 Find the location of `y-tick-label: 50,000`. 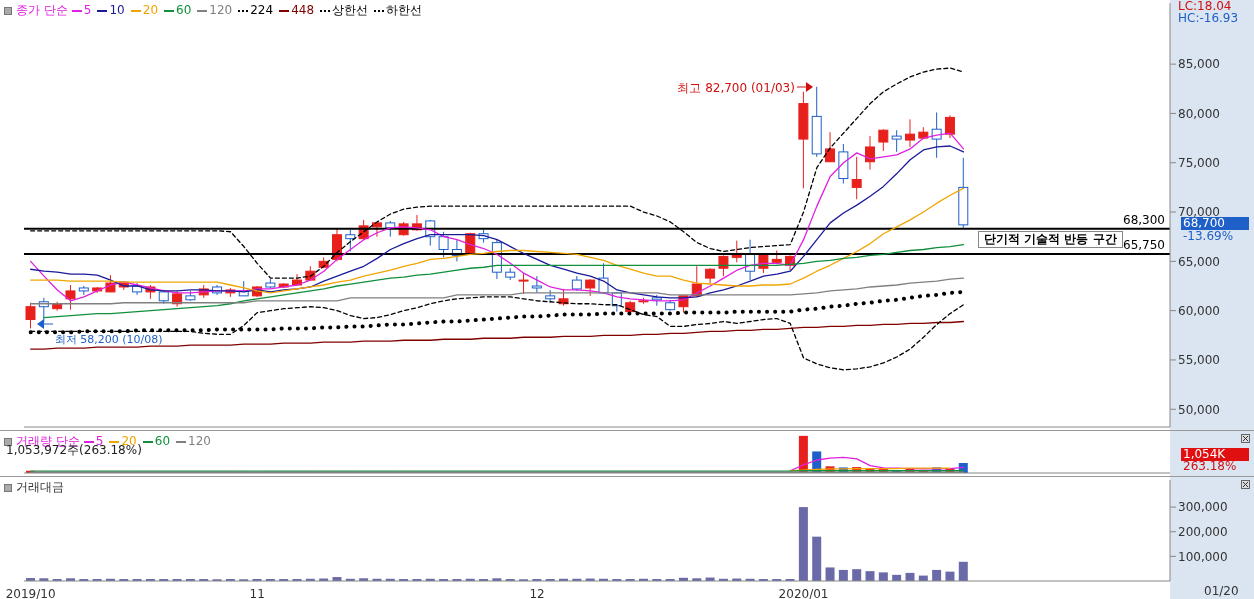

y-tick-label: 50,000 is located at coordinates (1199, 409).